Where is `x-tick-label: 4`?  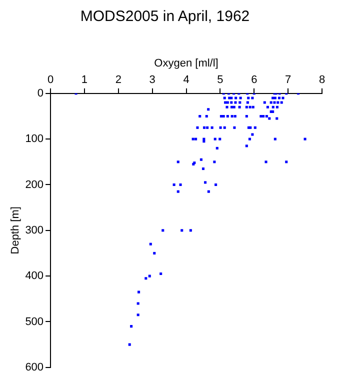 x-tick-label: 4 is located at coordinates (186, 80).